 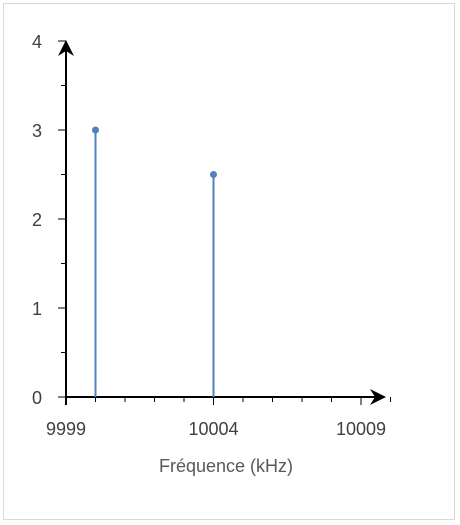 I want to click on y-tick-label: 2, so click(x=37, y=220).